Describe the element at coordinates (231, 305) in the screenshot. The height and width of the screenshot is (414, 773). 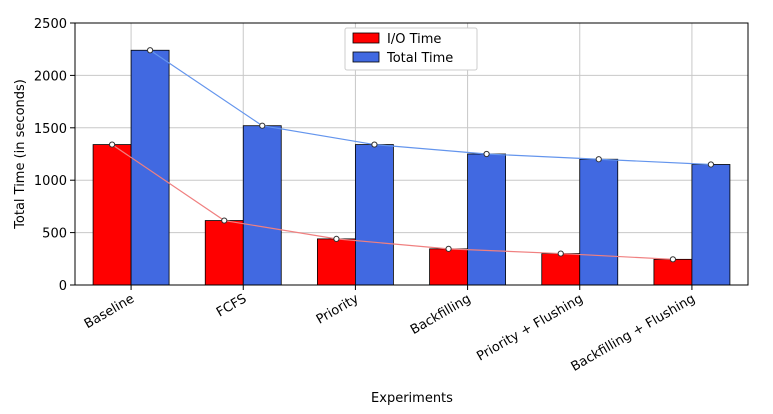
I see `x-tick-label: FCFS` at that location.